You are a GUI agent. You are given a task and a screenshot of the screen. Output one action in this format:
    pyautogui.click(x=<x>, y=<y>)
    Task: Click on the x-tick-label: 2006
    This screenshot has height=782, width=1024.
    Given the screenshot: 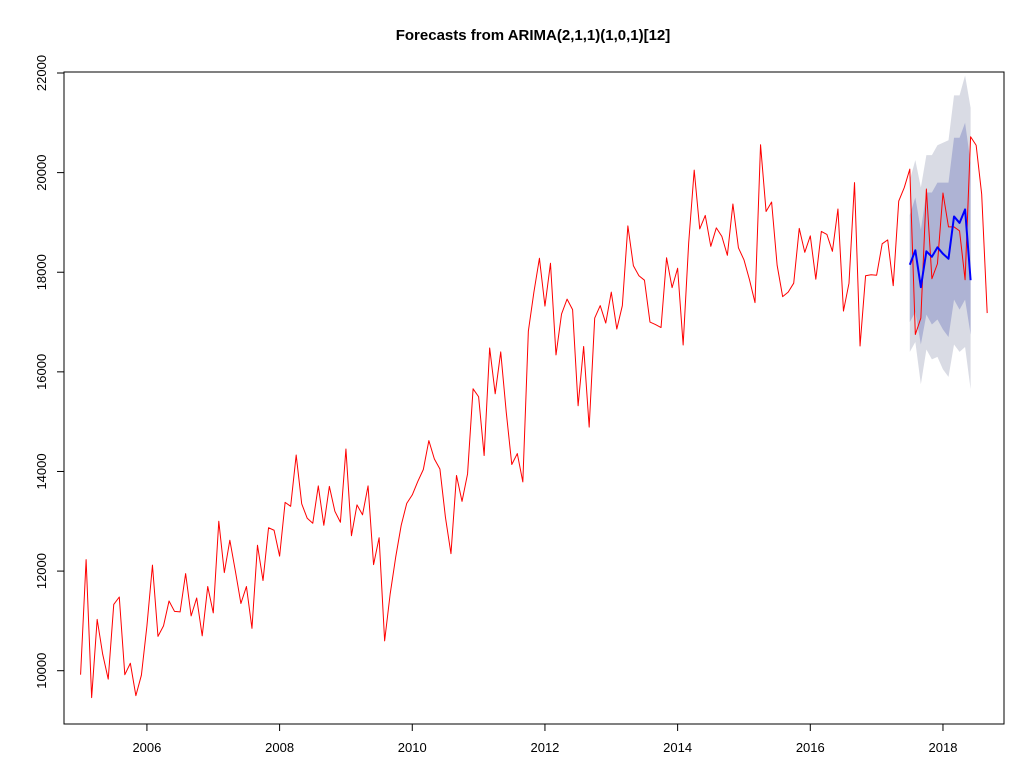 What is the action you would take?
    pyautogui.click(x=146, y=747)
    